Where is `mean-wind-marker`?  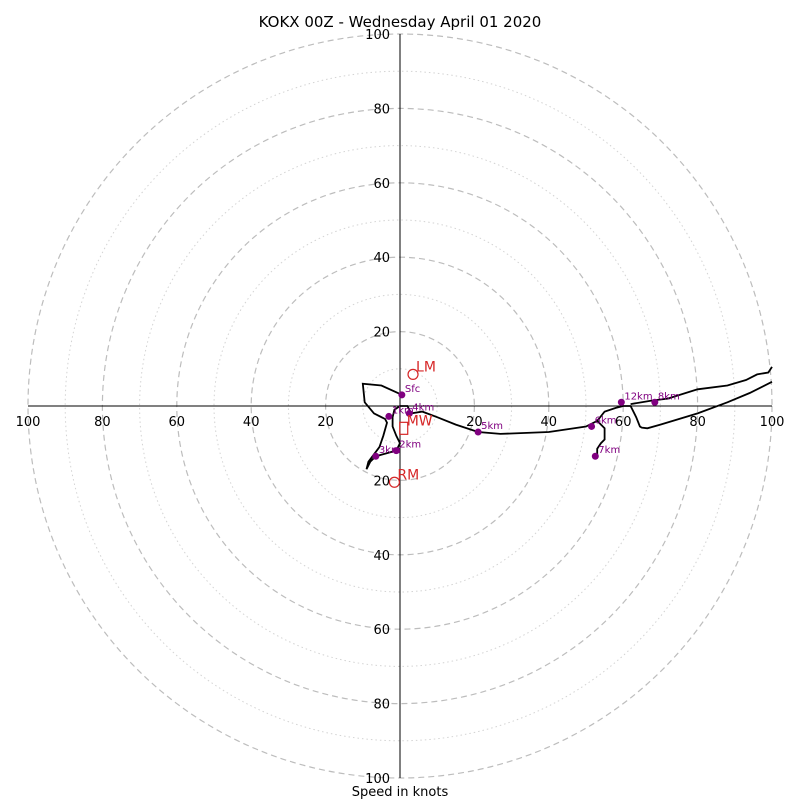
mean-wind-marker is located at coordinates (404, 428).